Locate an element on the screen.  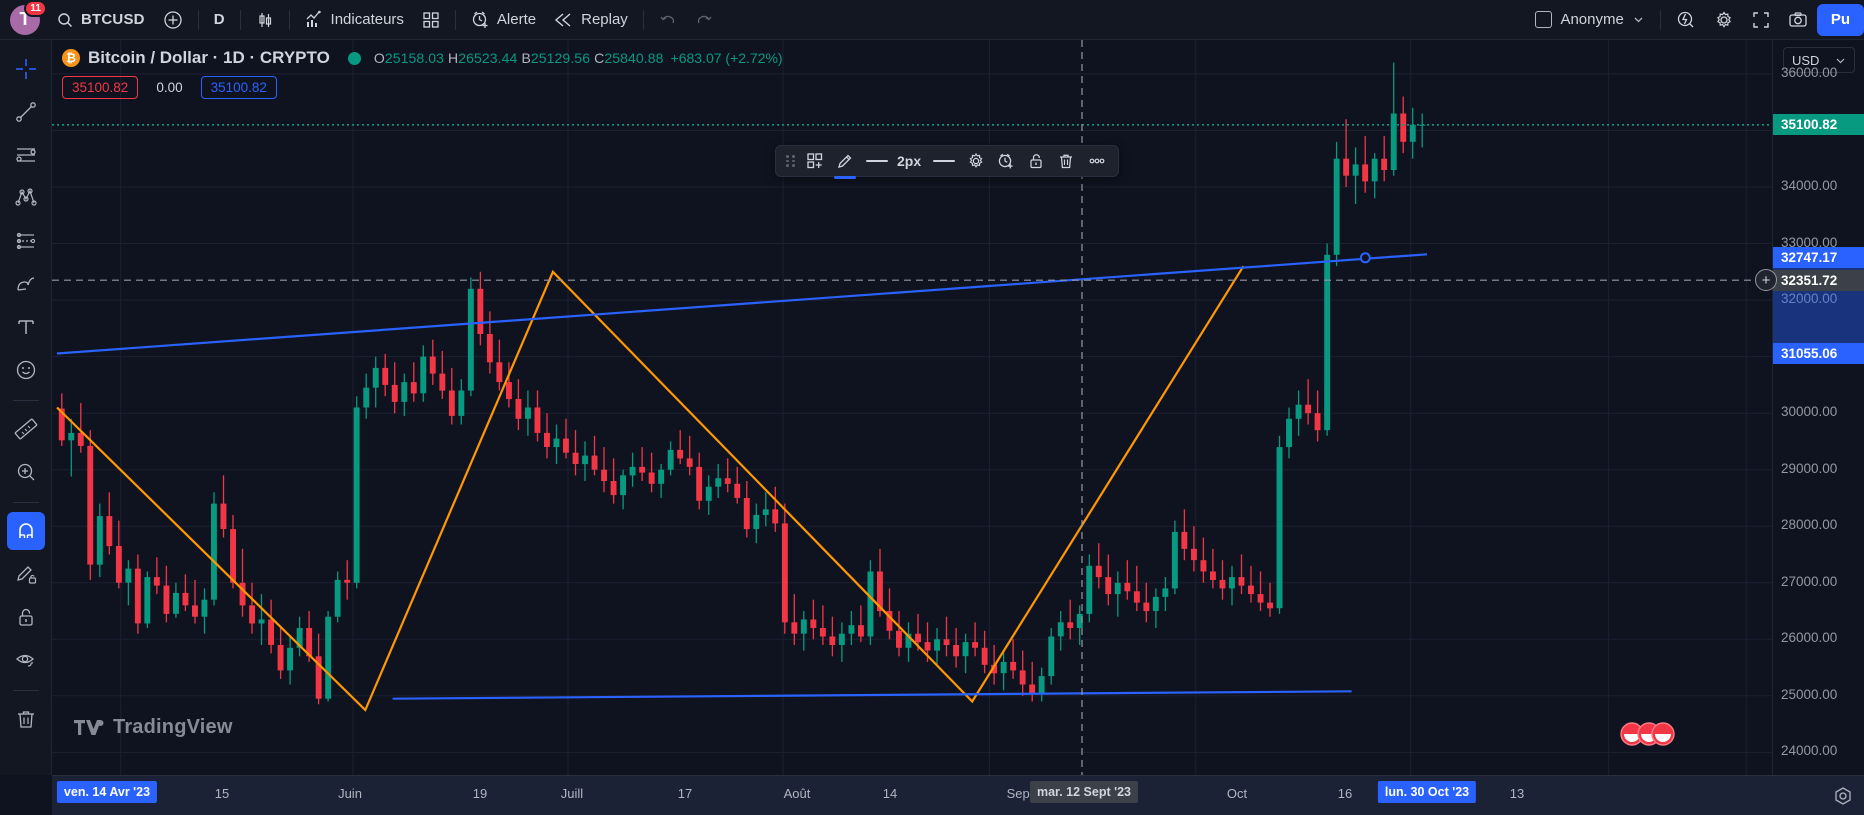
horizontal-lines-tool is located at coordinates (26, 155).